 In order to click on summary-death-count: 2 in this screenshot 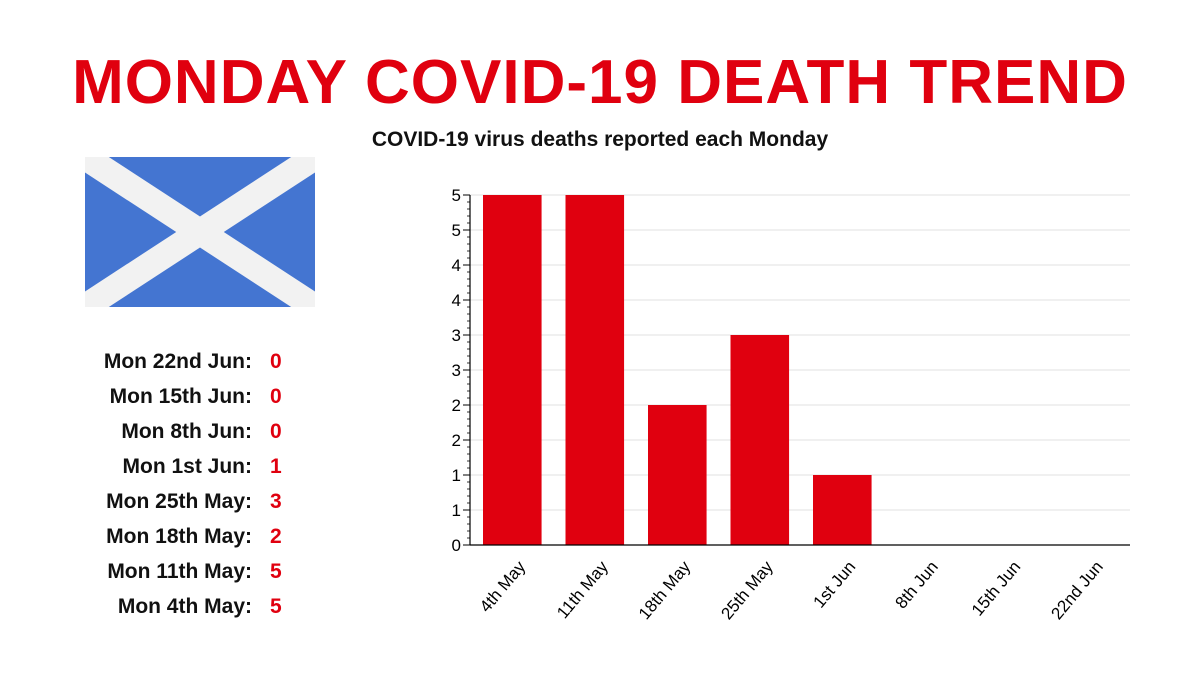, I will do `click(276, 536)`.